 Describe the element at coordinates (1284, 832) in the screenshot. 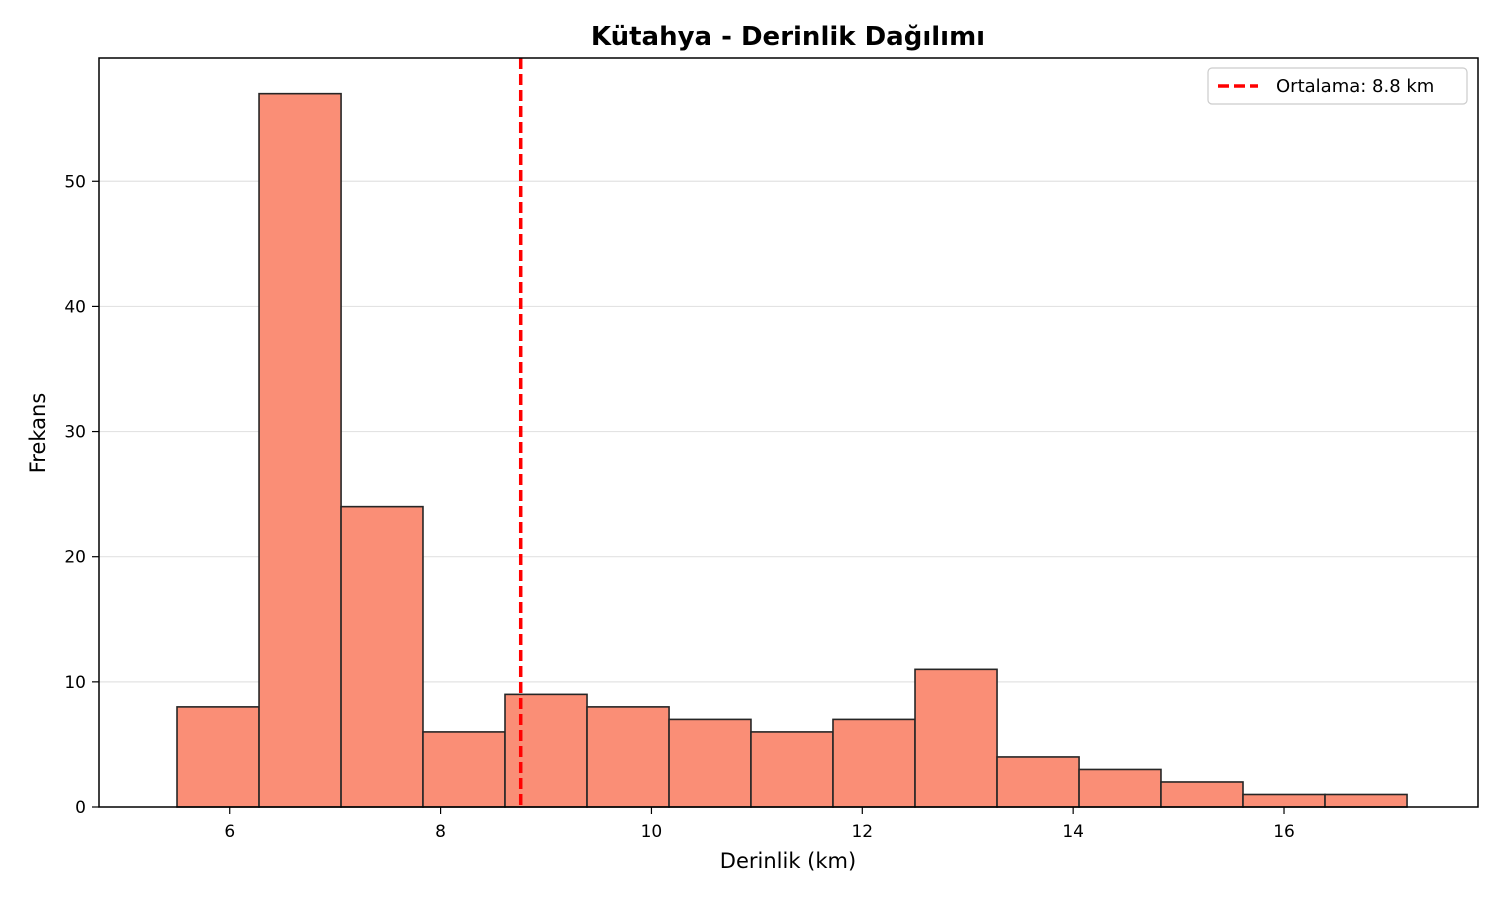

I see `x-tick-label: 16` at that location.